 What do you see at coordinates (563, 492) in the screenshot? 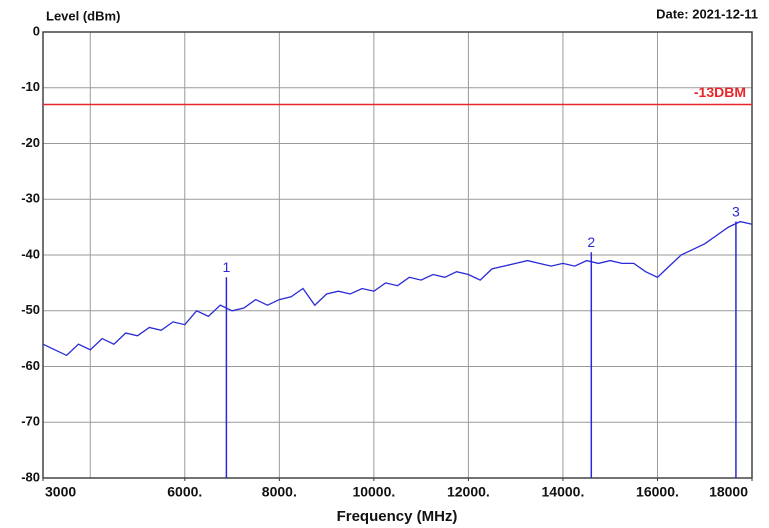
I see `x-tick-label: 14000.` at bounding box center [563, 492].